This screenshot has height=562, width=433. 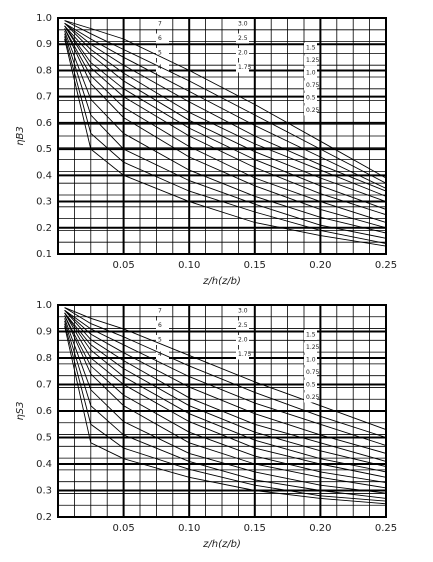 I want to click on x-tick-label: 0.25, so click(x=386, y=528).